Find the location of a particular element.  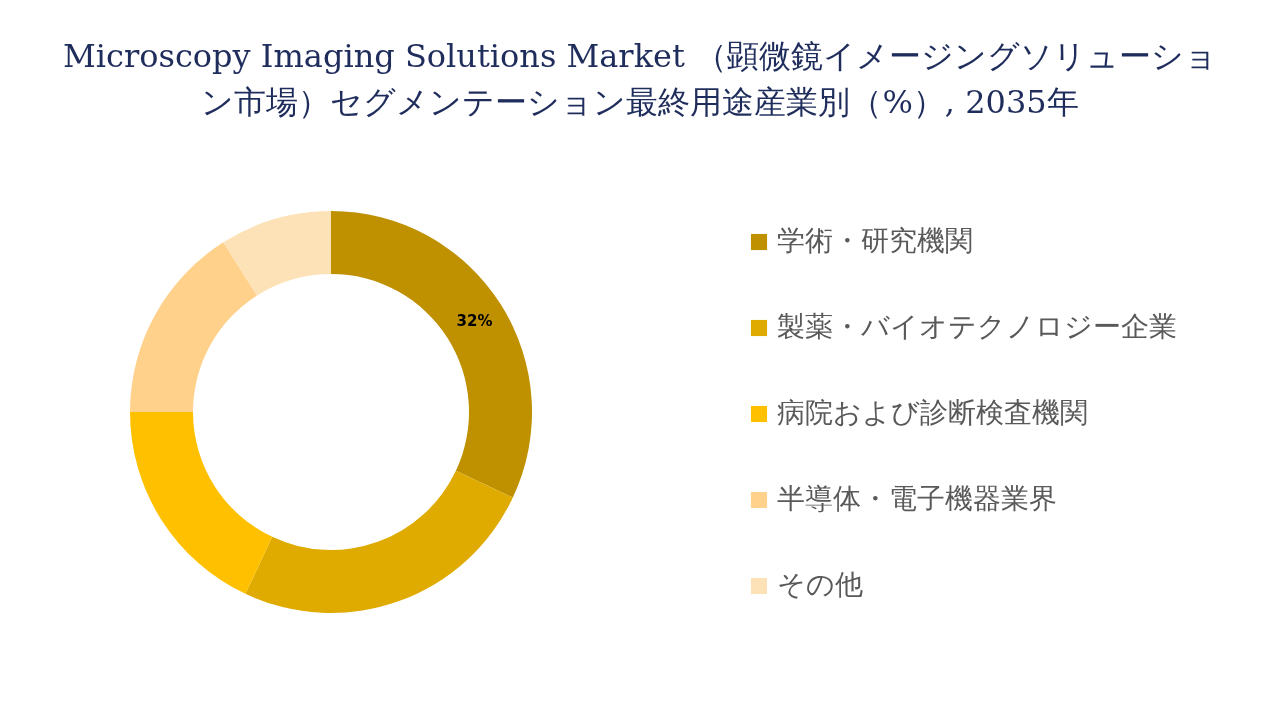

text: Microscopy Imaging Solutions Market （顕微鏡イメージングソリューショ is located at coordinates (640, 56).